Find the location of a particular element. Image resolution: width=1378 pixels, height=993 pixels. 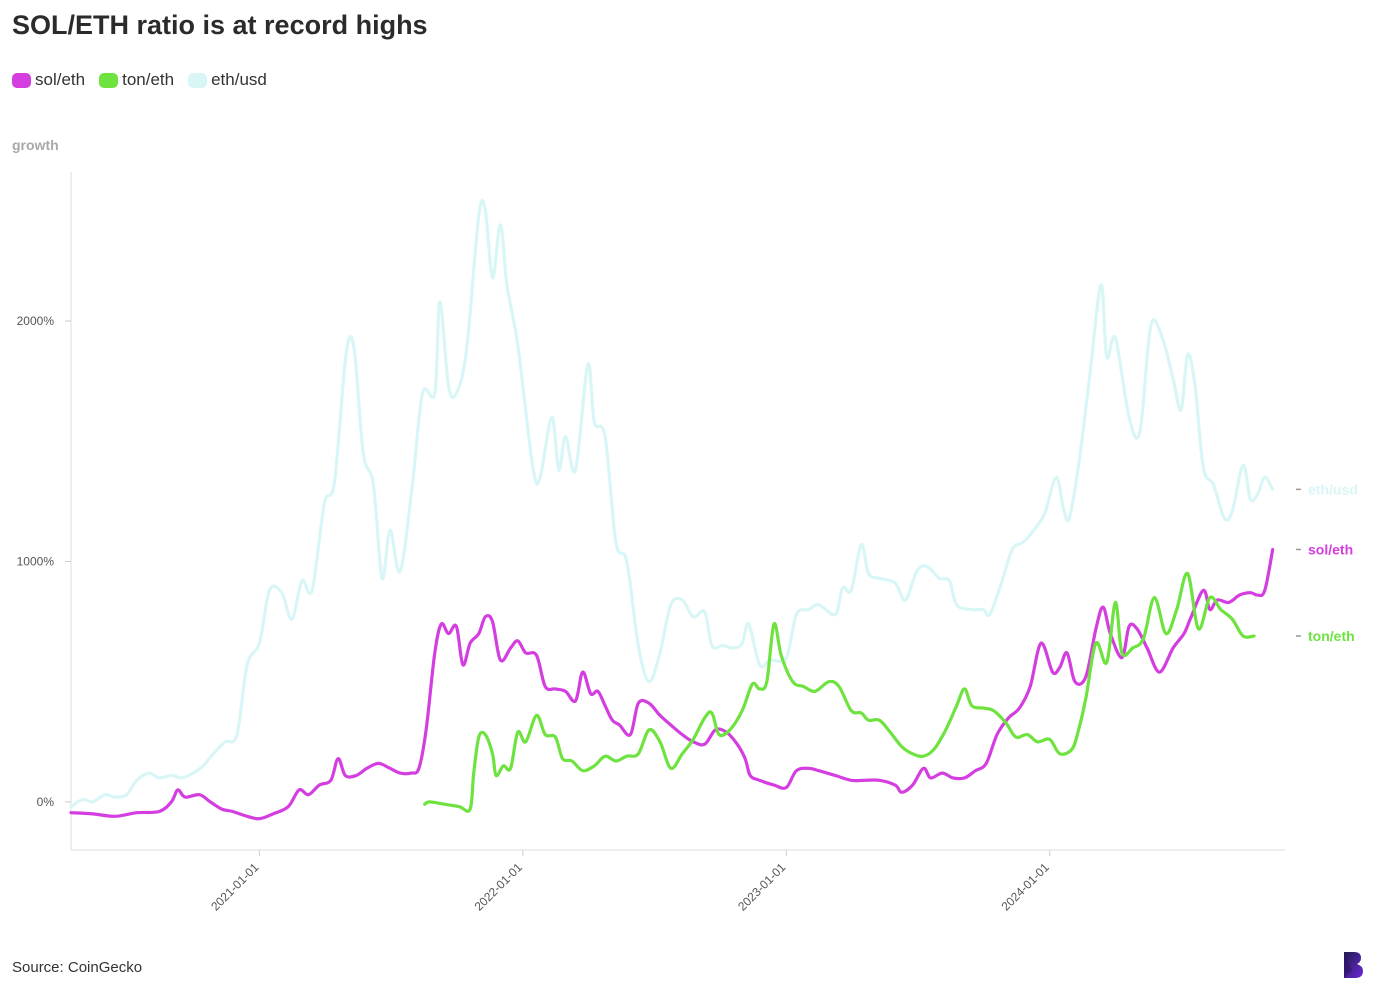

legend-label-eth-usd: eth/usd is located at coordinates (239, 79).